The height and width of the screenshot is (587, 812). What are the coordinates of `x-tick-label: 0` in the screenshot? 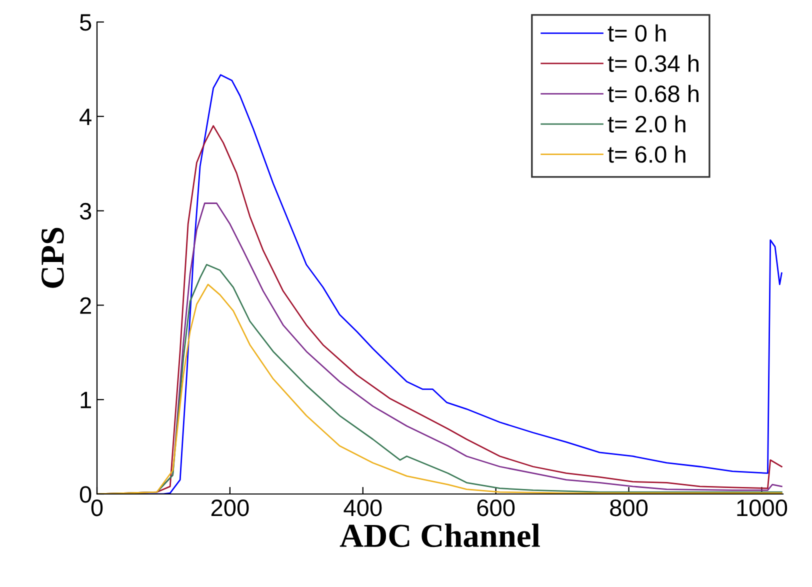 It's located at (97, 507).